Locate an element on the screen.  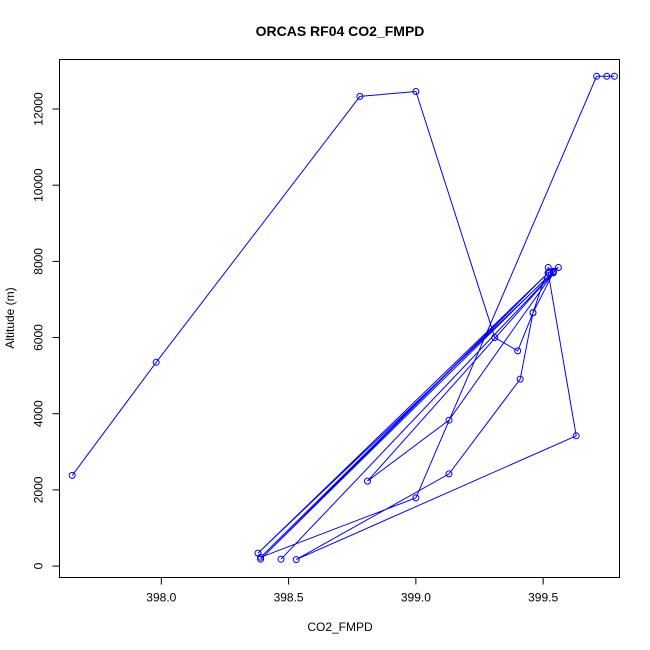
y-tick-label: 8000 is located at coordinates (39, 261).